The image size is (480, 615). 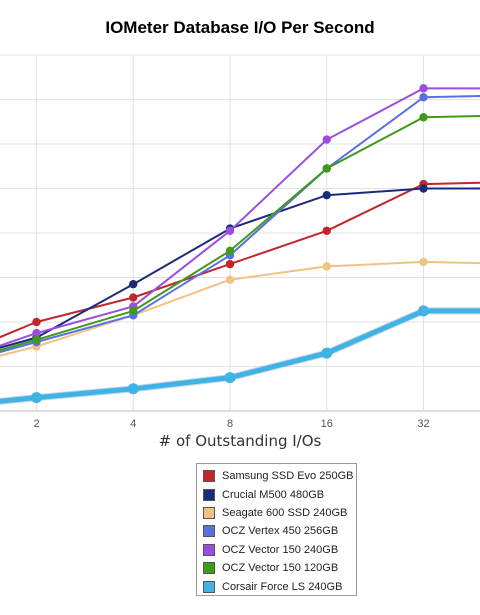 What do you see at coordinates (240, 27) in the screenshot?
I see `chart-title: IOMeter Database I/O Per Second` at bounding box center [240, 27].